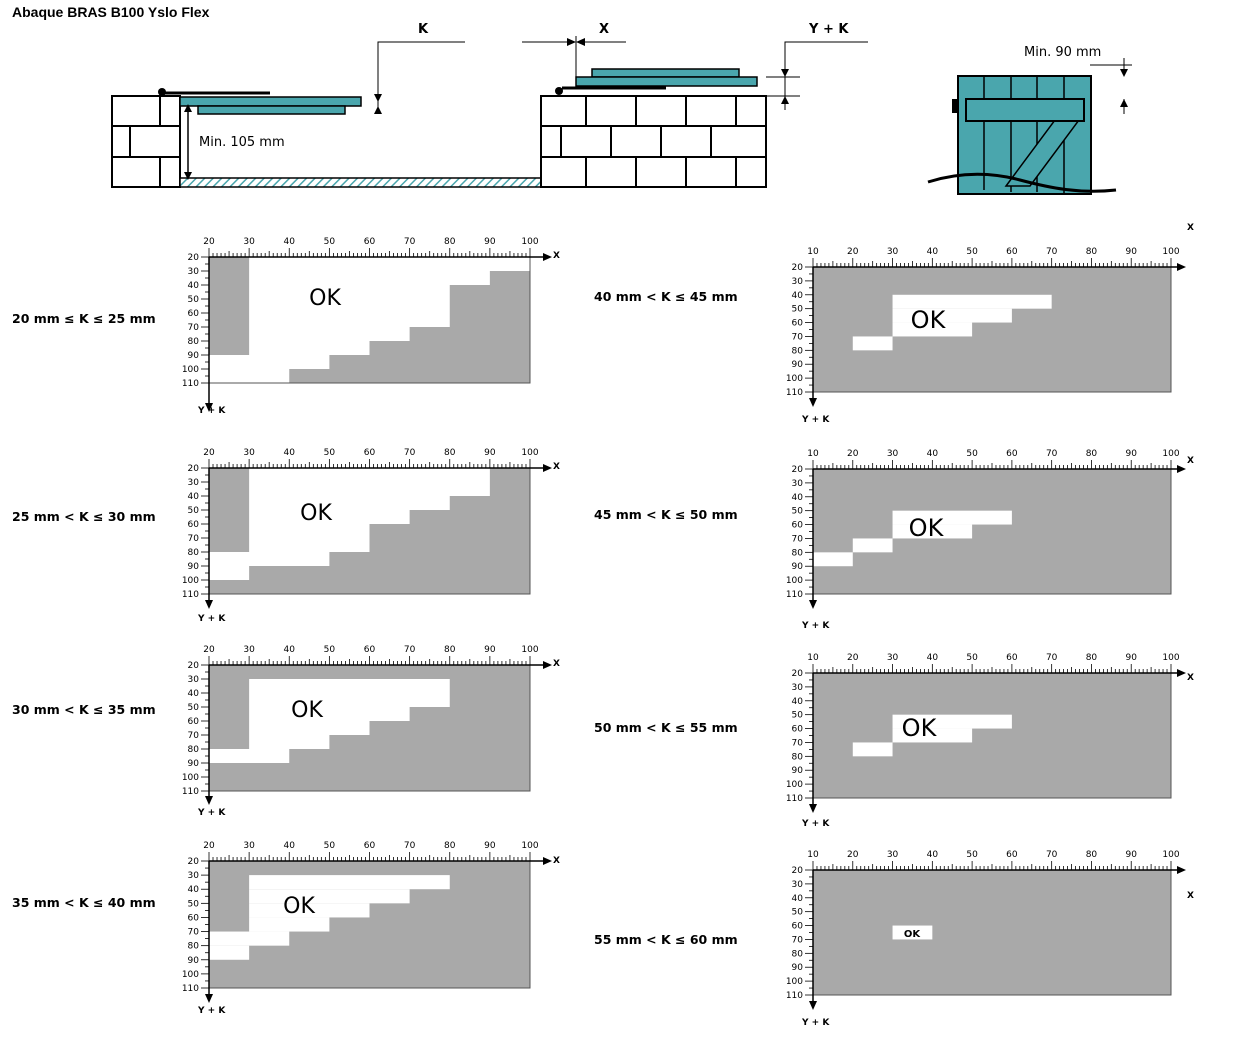  What do you see at coordinates (1092, 658) in the screenshot?
I see `x-tick-label: 80` at bounding box center [1092, 658].